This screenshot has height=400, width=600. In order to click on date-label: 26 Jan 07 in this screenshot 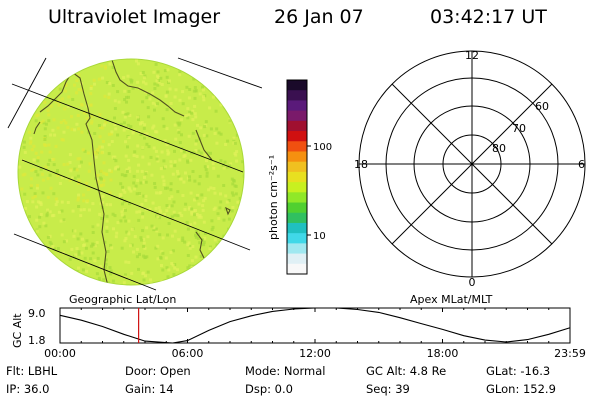, I will do `click(319, 17)`.